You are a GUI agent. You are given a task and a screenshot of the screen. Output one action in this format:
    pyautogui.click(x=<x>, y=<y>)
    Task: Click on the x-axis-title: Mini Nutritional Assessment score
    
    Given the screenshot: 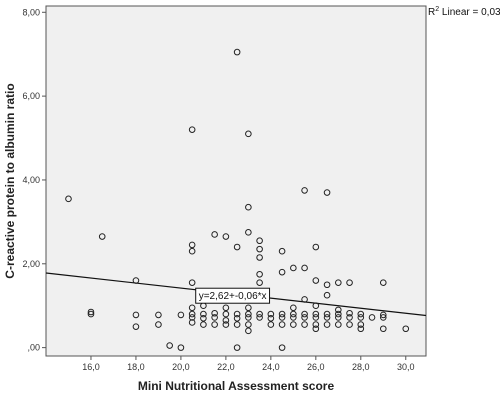 What is the action you would take?
    pyautogui.click(x=236, y=386)
    